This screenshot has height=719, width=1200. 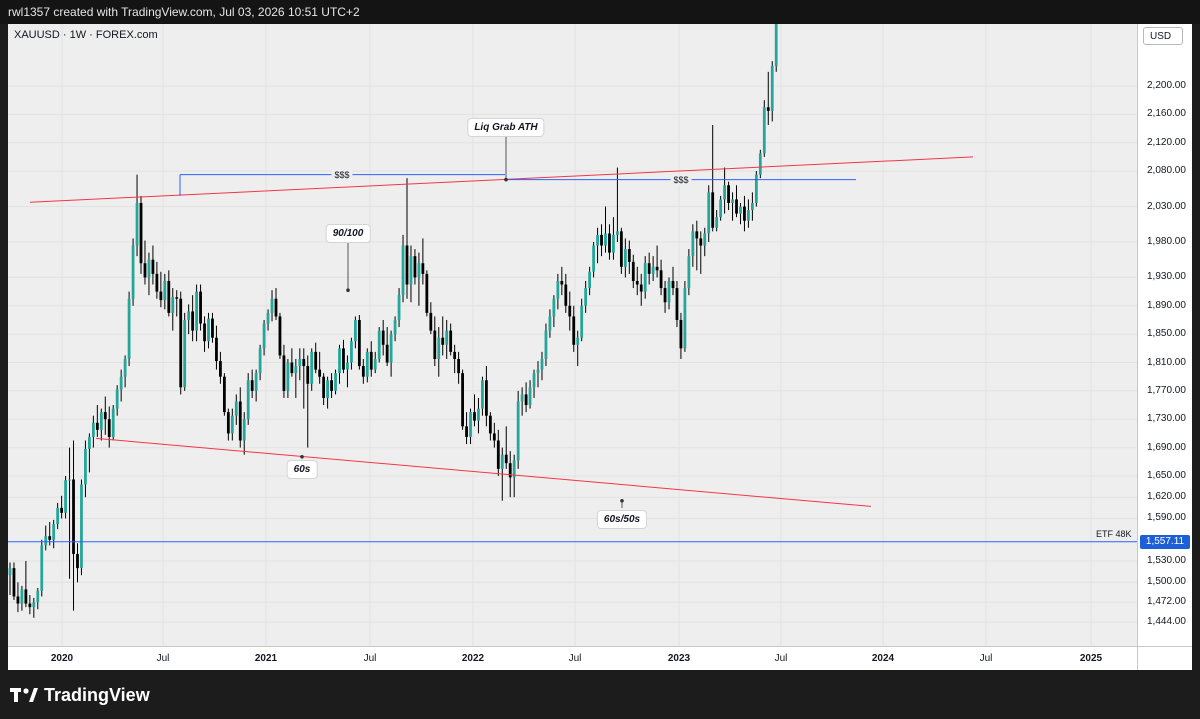 What do you see at coordinates (506, 127) in the screenshot?
I see `annotation-callout: Liq Grab ATH` at bounding box center [506, 127].